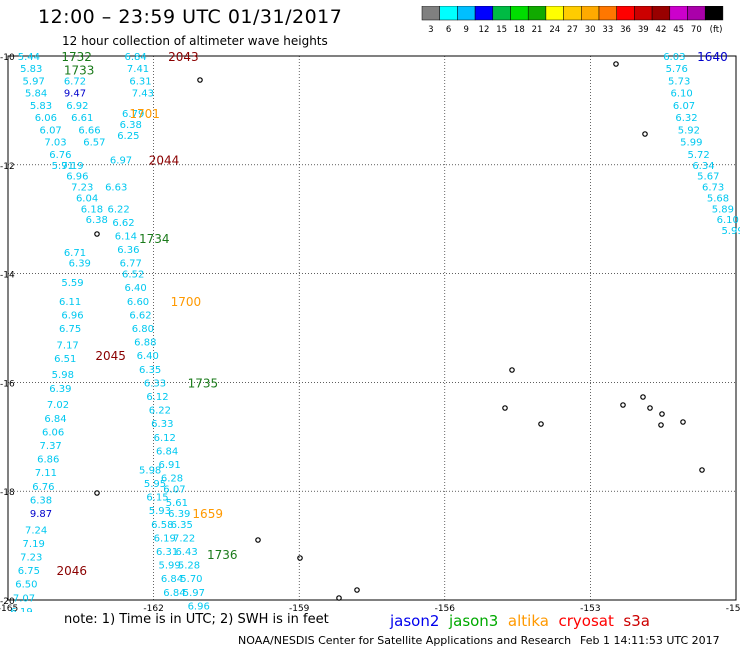 The width and height of the screenshot is (740, 650). Describe the element at coordinates (650, 640) in the screenshot. I see `footer-date: Feb 1 14:11:53 UTC 2017` at that location.